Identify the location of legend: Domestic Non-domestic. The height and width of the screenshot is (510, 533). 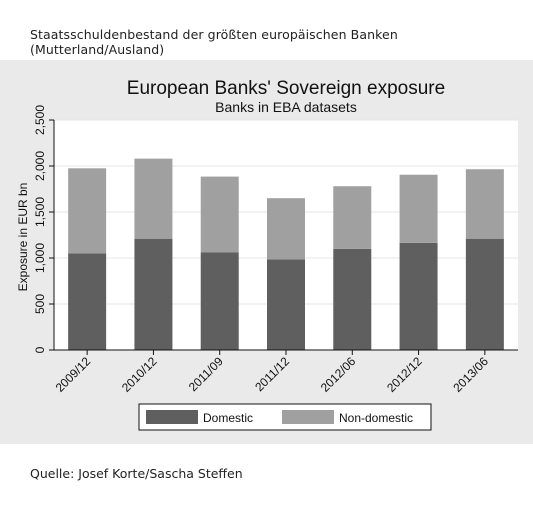
(285, 417).